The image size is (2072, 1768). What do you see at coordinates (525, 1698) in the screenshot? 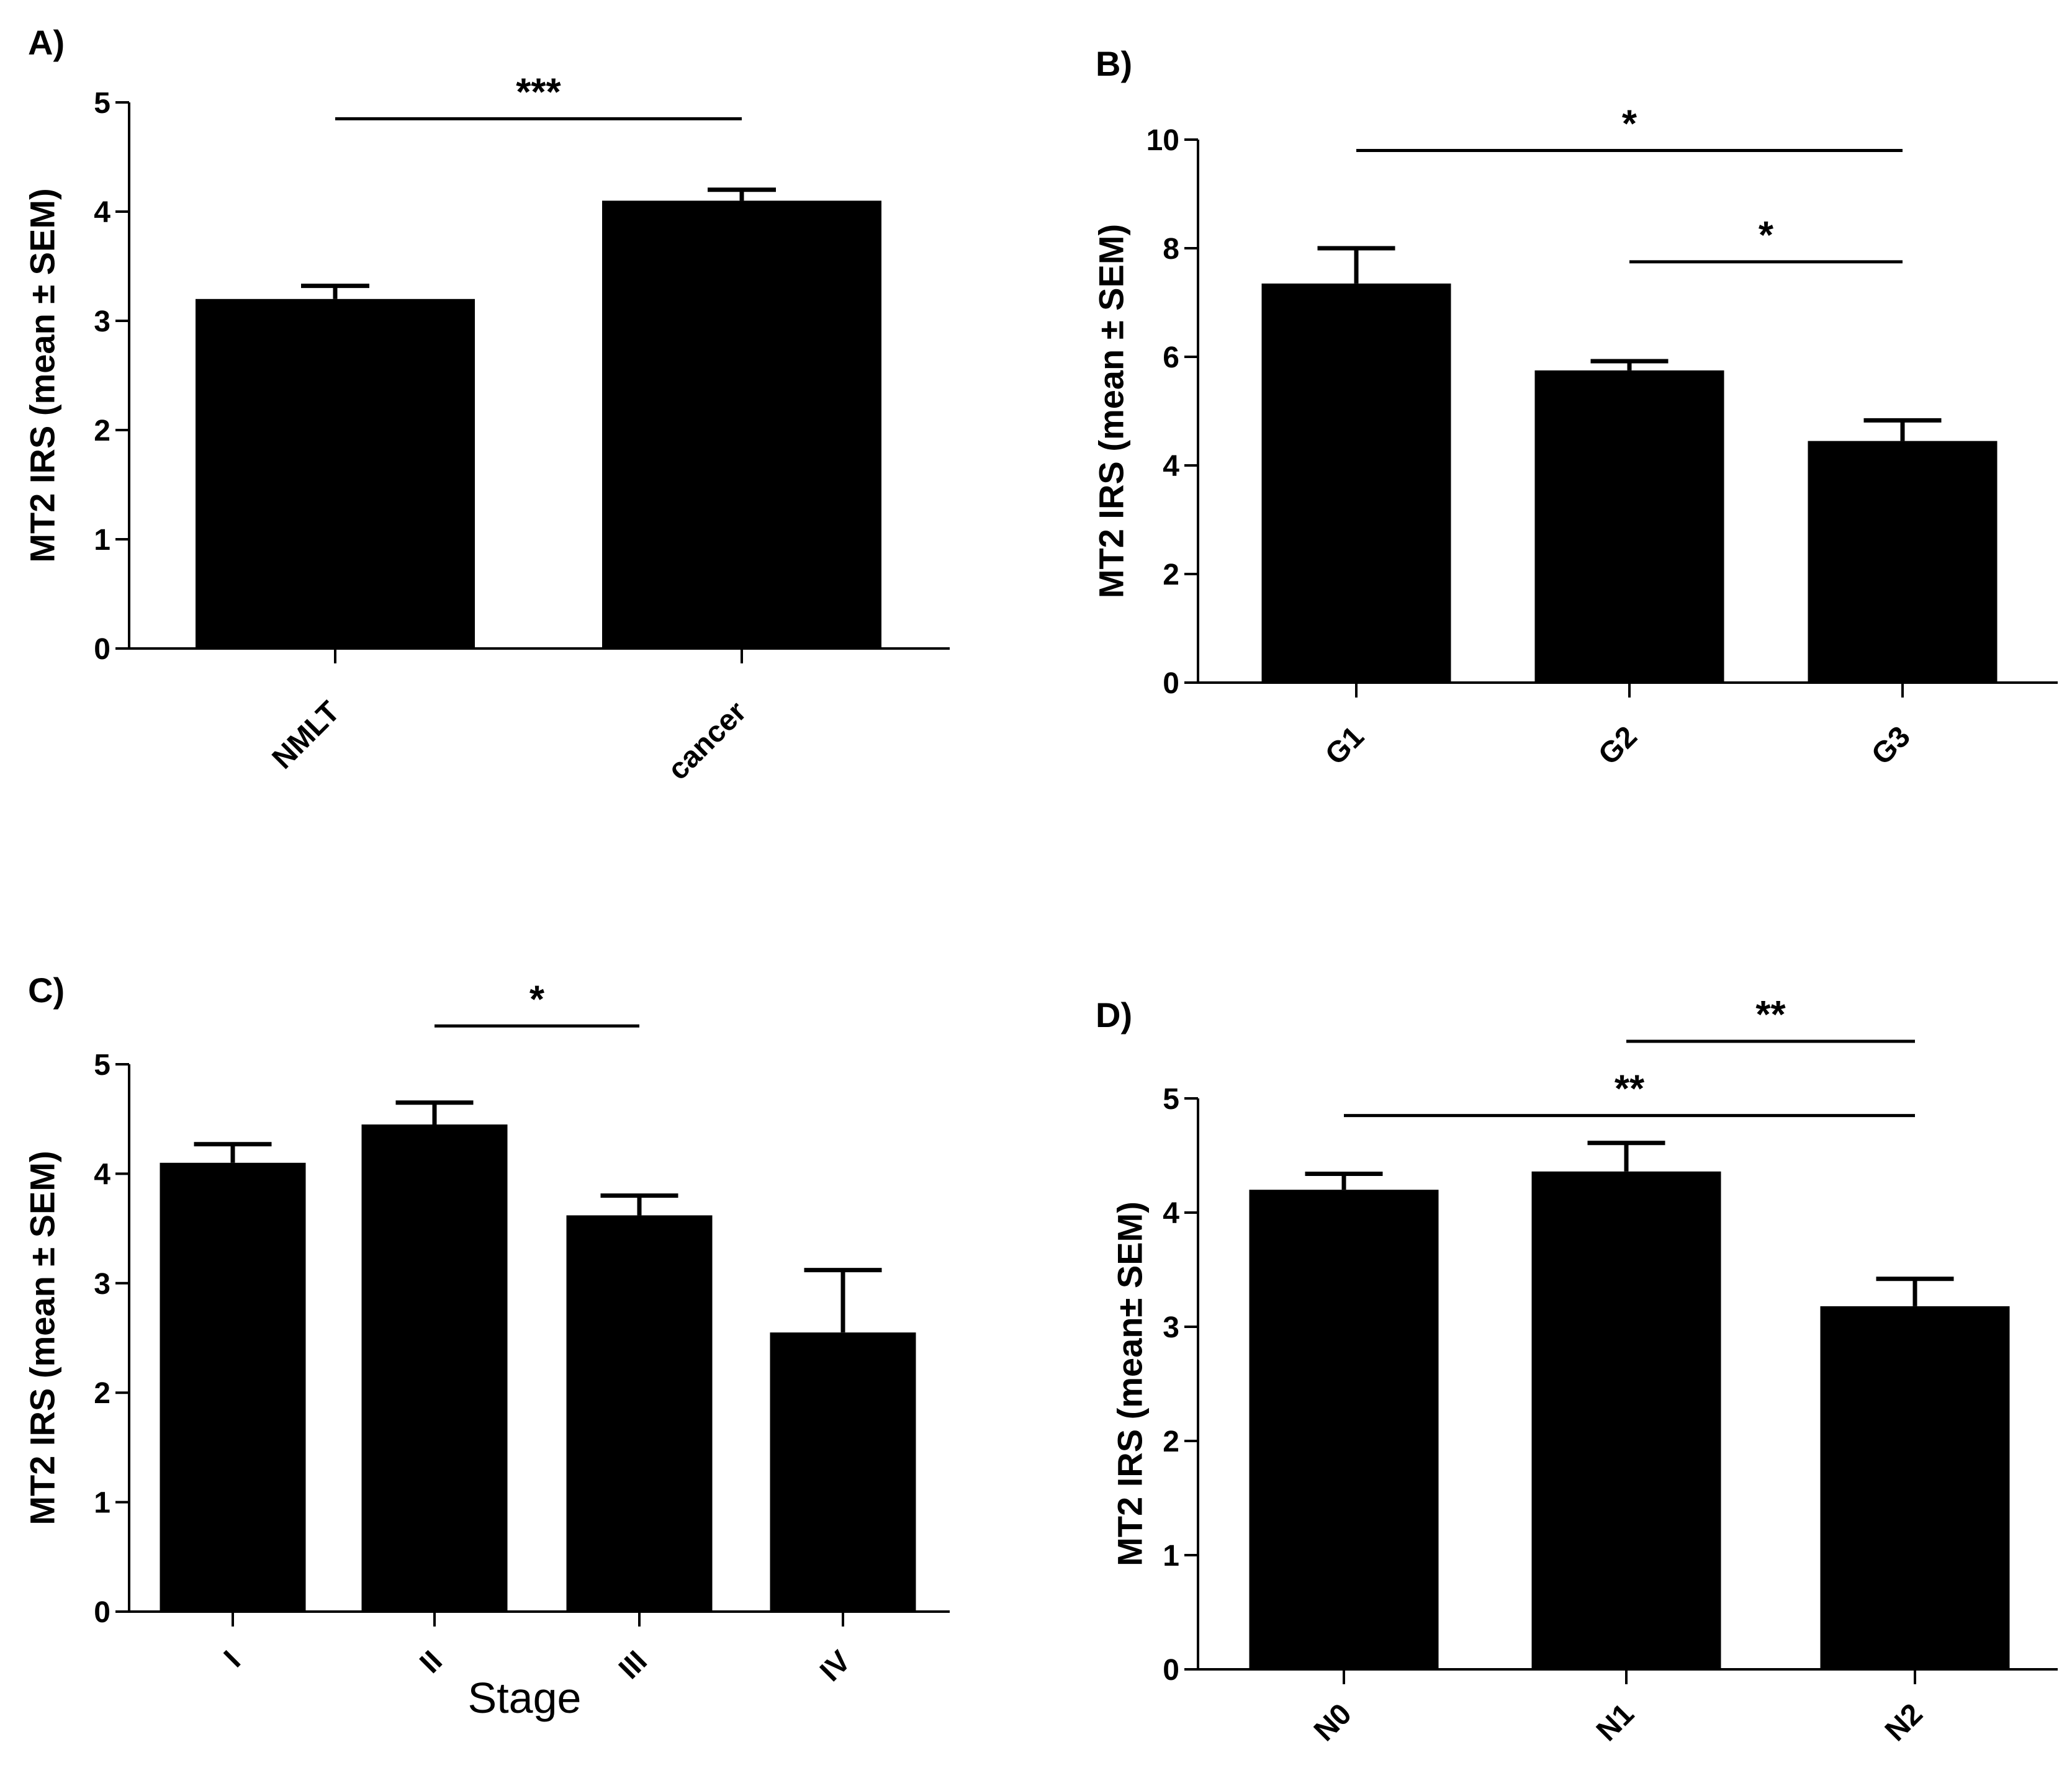
I see `x-axis-label: Stage` at bounding box center [525, 1698].